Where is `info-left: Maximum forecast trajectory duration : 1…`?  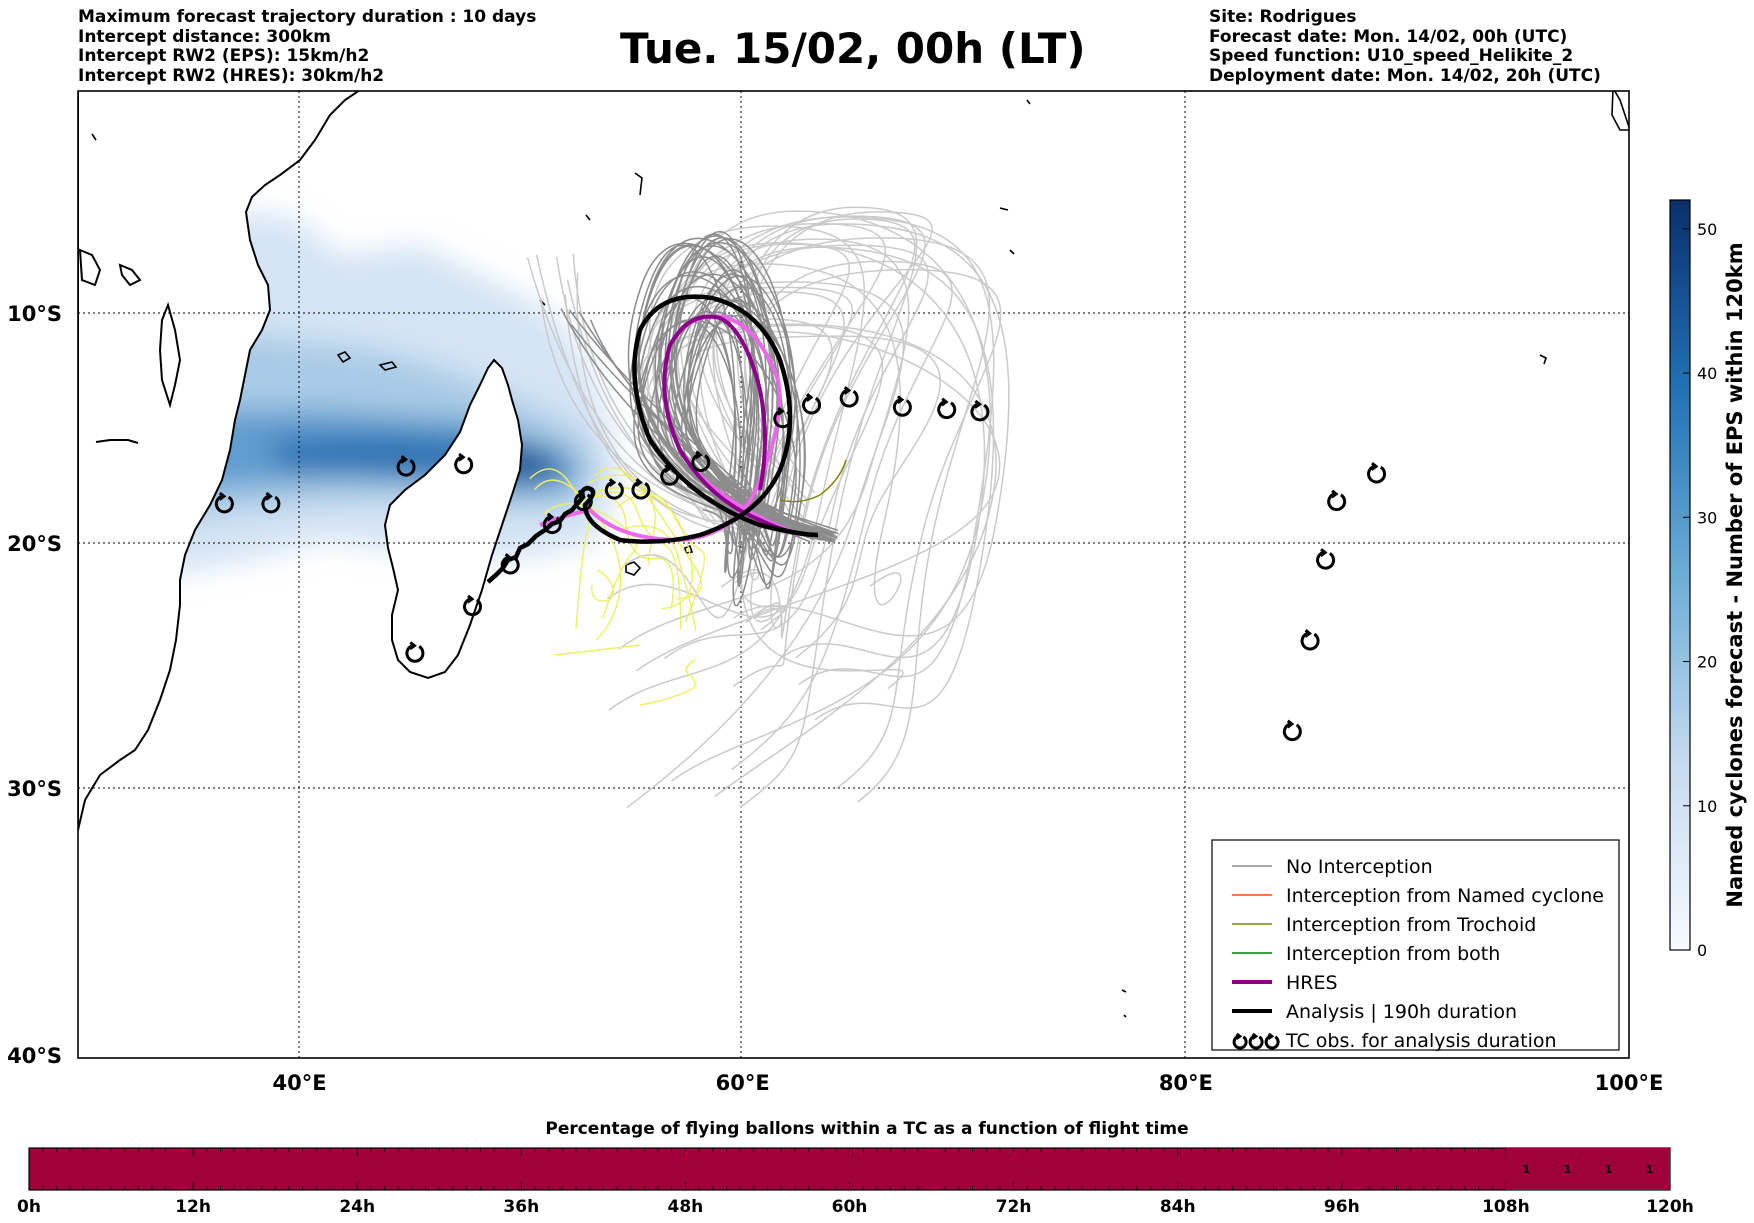 info-left: Maximum forecast trajectory duration : 1… is located at coordinates (307, 46).